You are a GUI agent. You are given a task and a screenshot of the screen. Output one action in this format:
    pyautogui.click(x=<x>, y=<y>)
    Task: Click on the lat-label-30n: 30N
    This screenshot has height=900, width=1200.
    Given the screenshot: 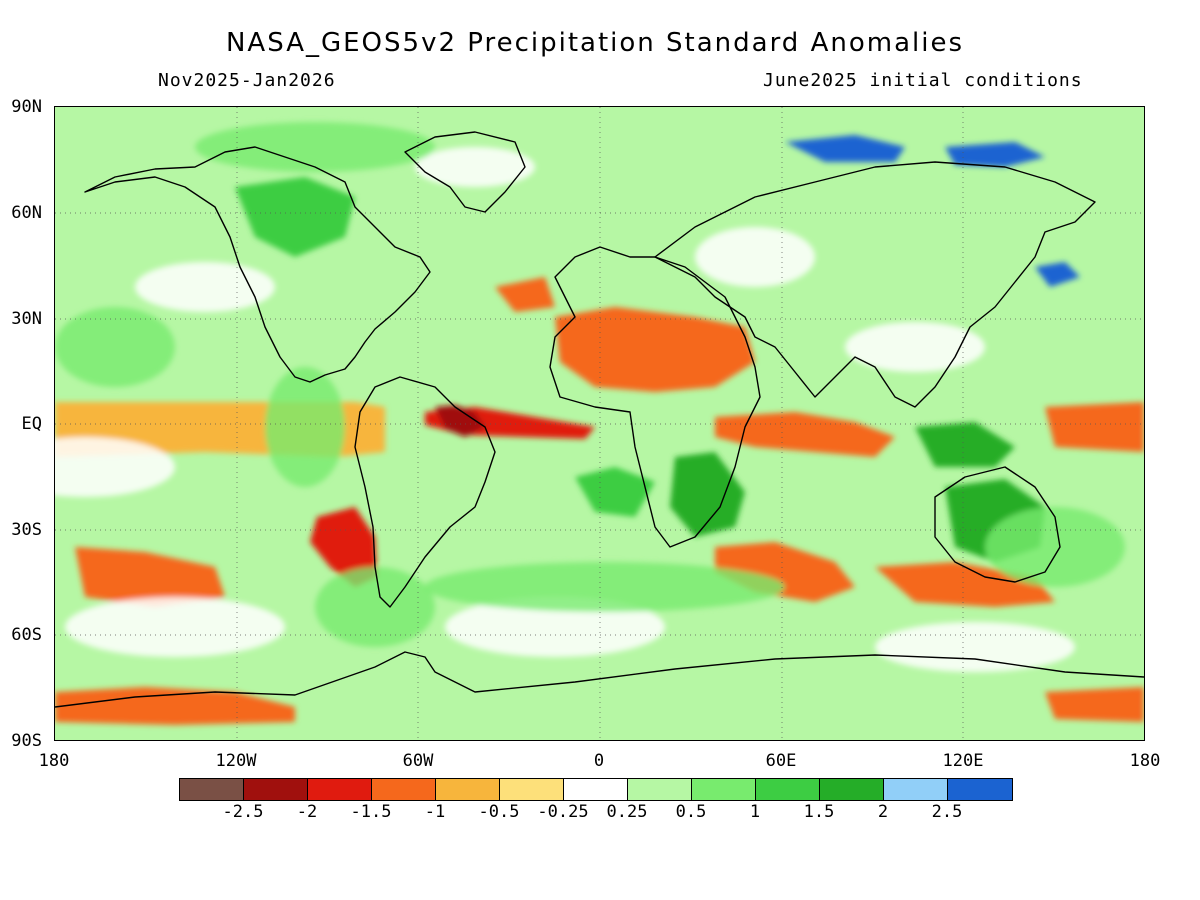 What is the action you would take?
    pyautogui.click(x=26, y=319)
    